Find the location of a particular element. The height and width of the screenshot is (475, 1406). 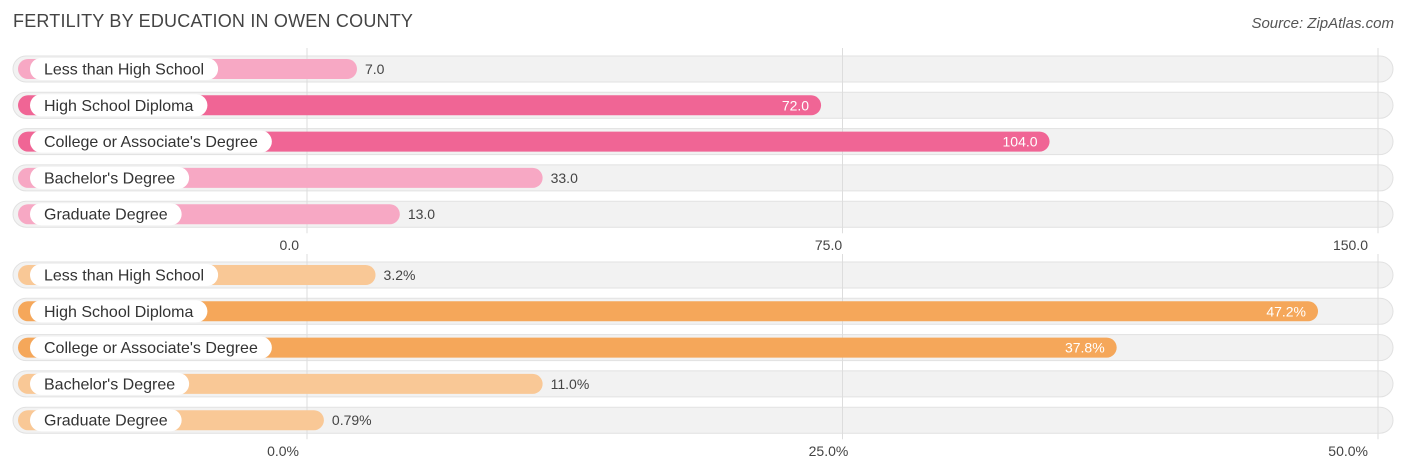

axis-tick-label: 50.0% is located at coordinates (1348, 451).